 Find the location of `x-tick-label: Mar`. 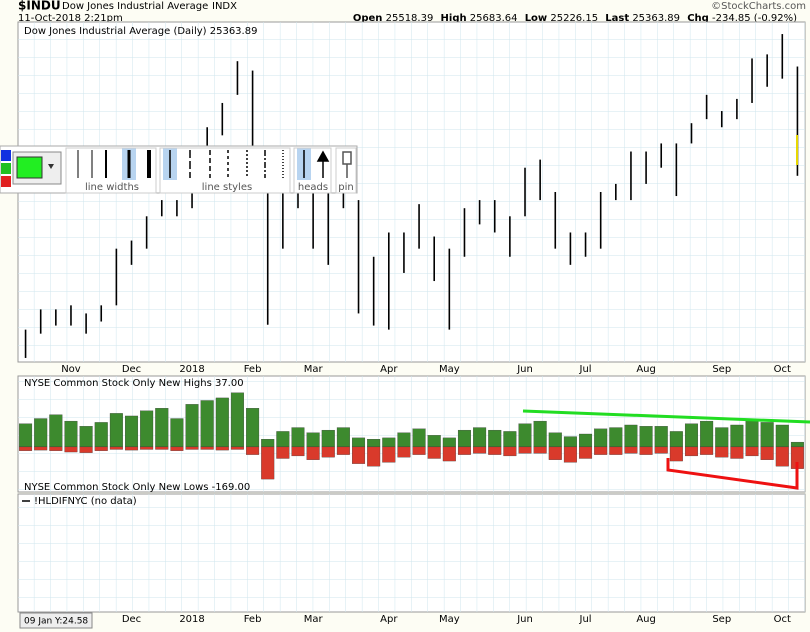

x-tick-label: Mar is located at coordinates (314, 369).